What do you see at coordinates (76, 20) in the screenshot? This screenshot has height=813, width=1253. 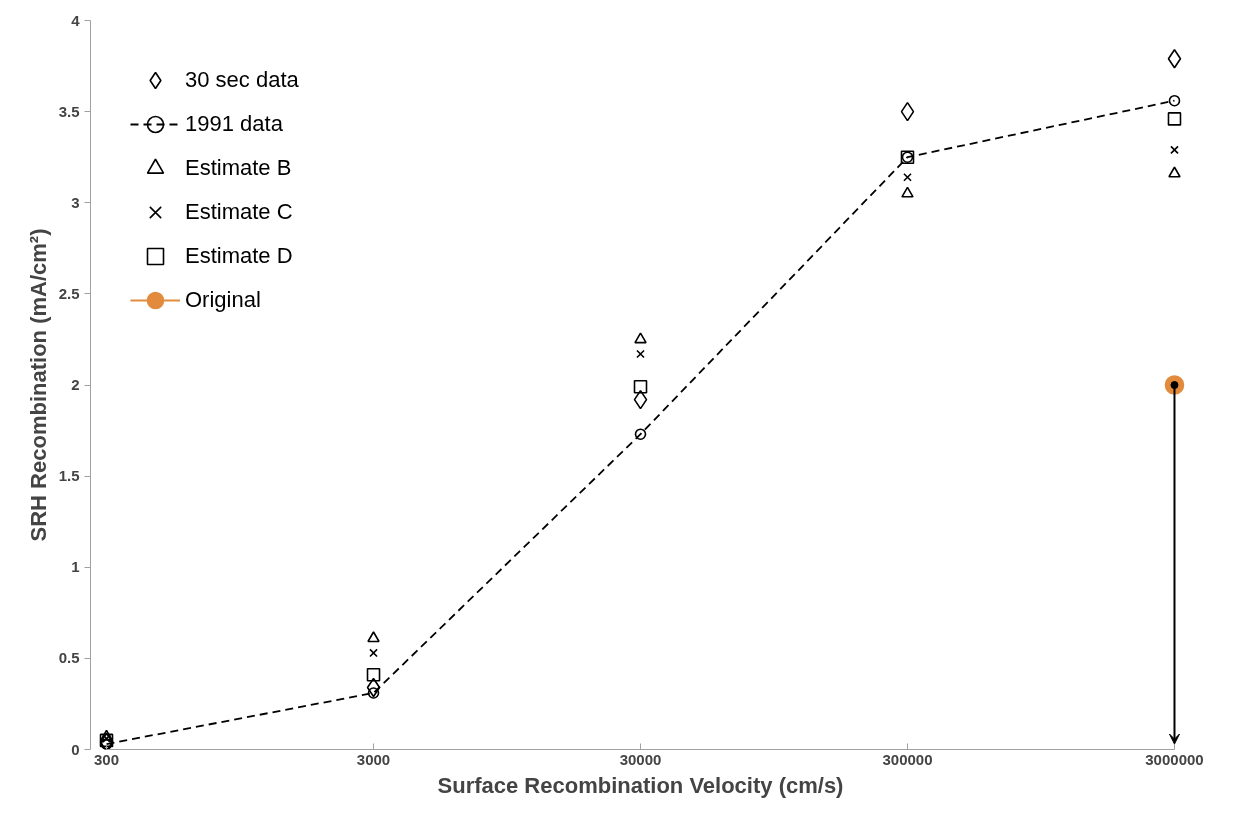 I see `y-tick-label: 4` at bounding box center [76, 20].